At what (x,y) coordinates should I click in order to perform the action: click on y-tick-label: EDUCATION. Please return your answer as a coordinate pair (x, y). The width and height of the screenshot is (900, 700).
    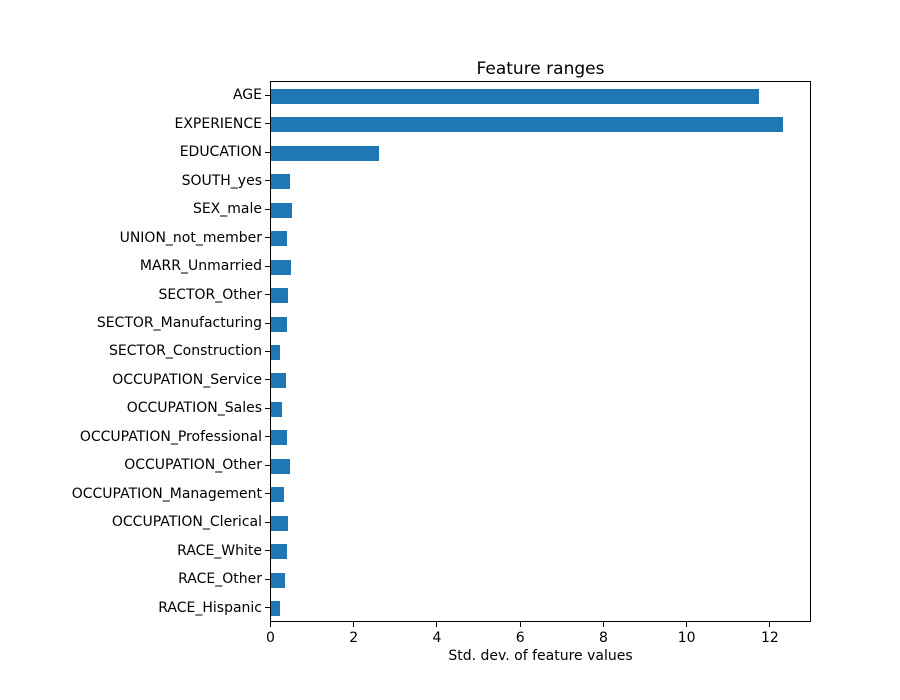
    Looking at the image, I should click on (220, 152).